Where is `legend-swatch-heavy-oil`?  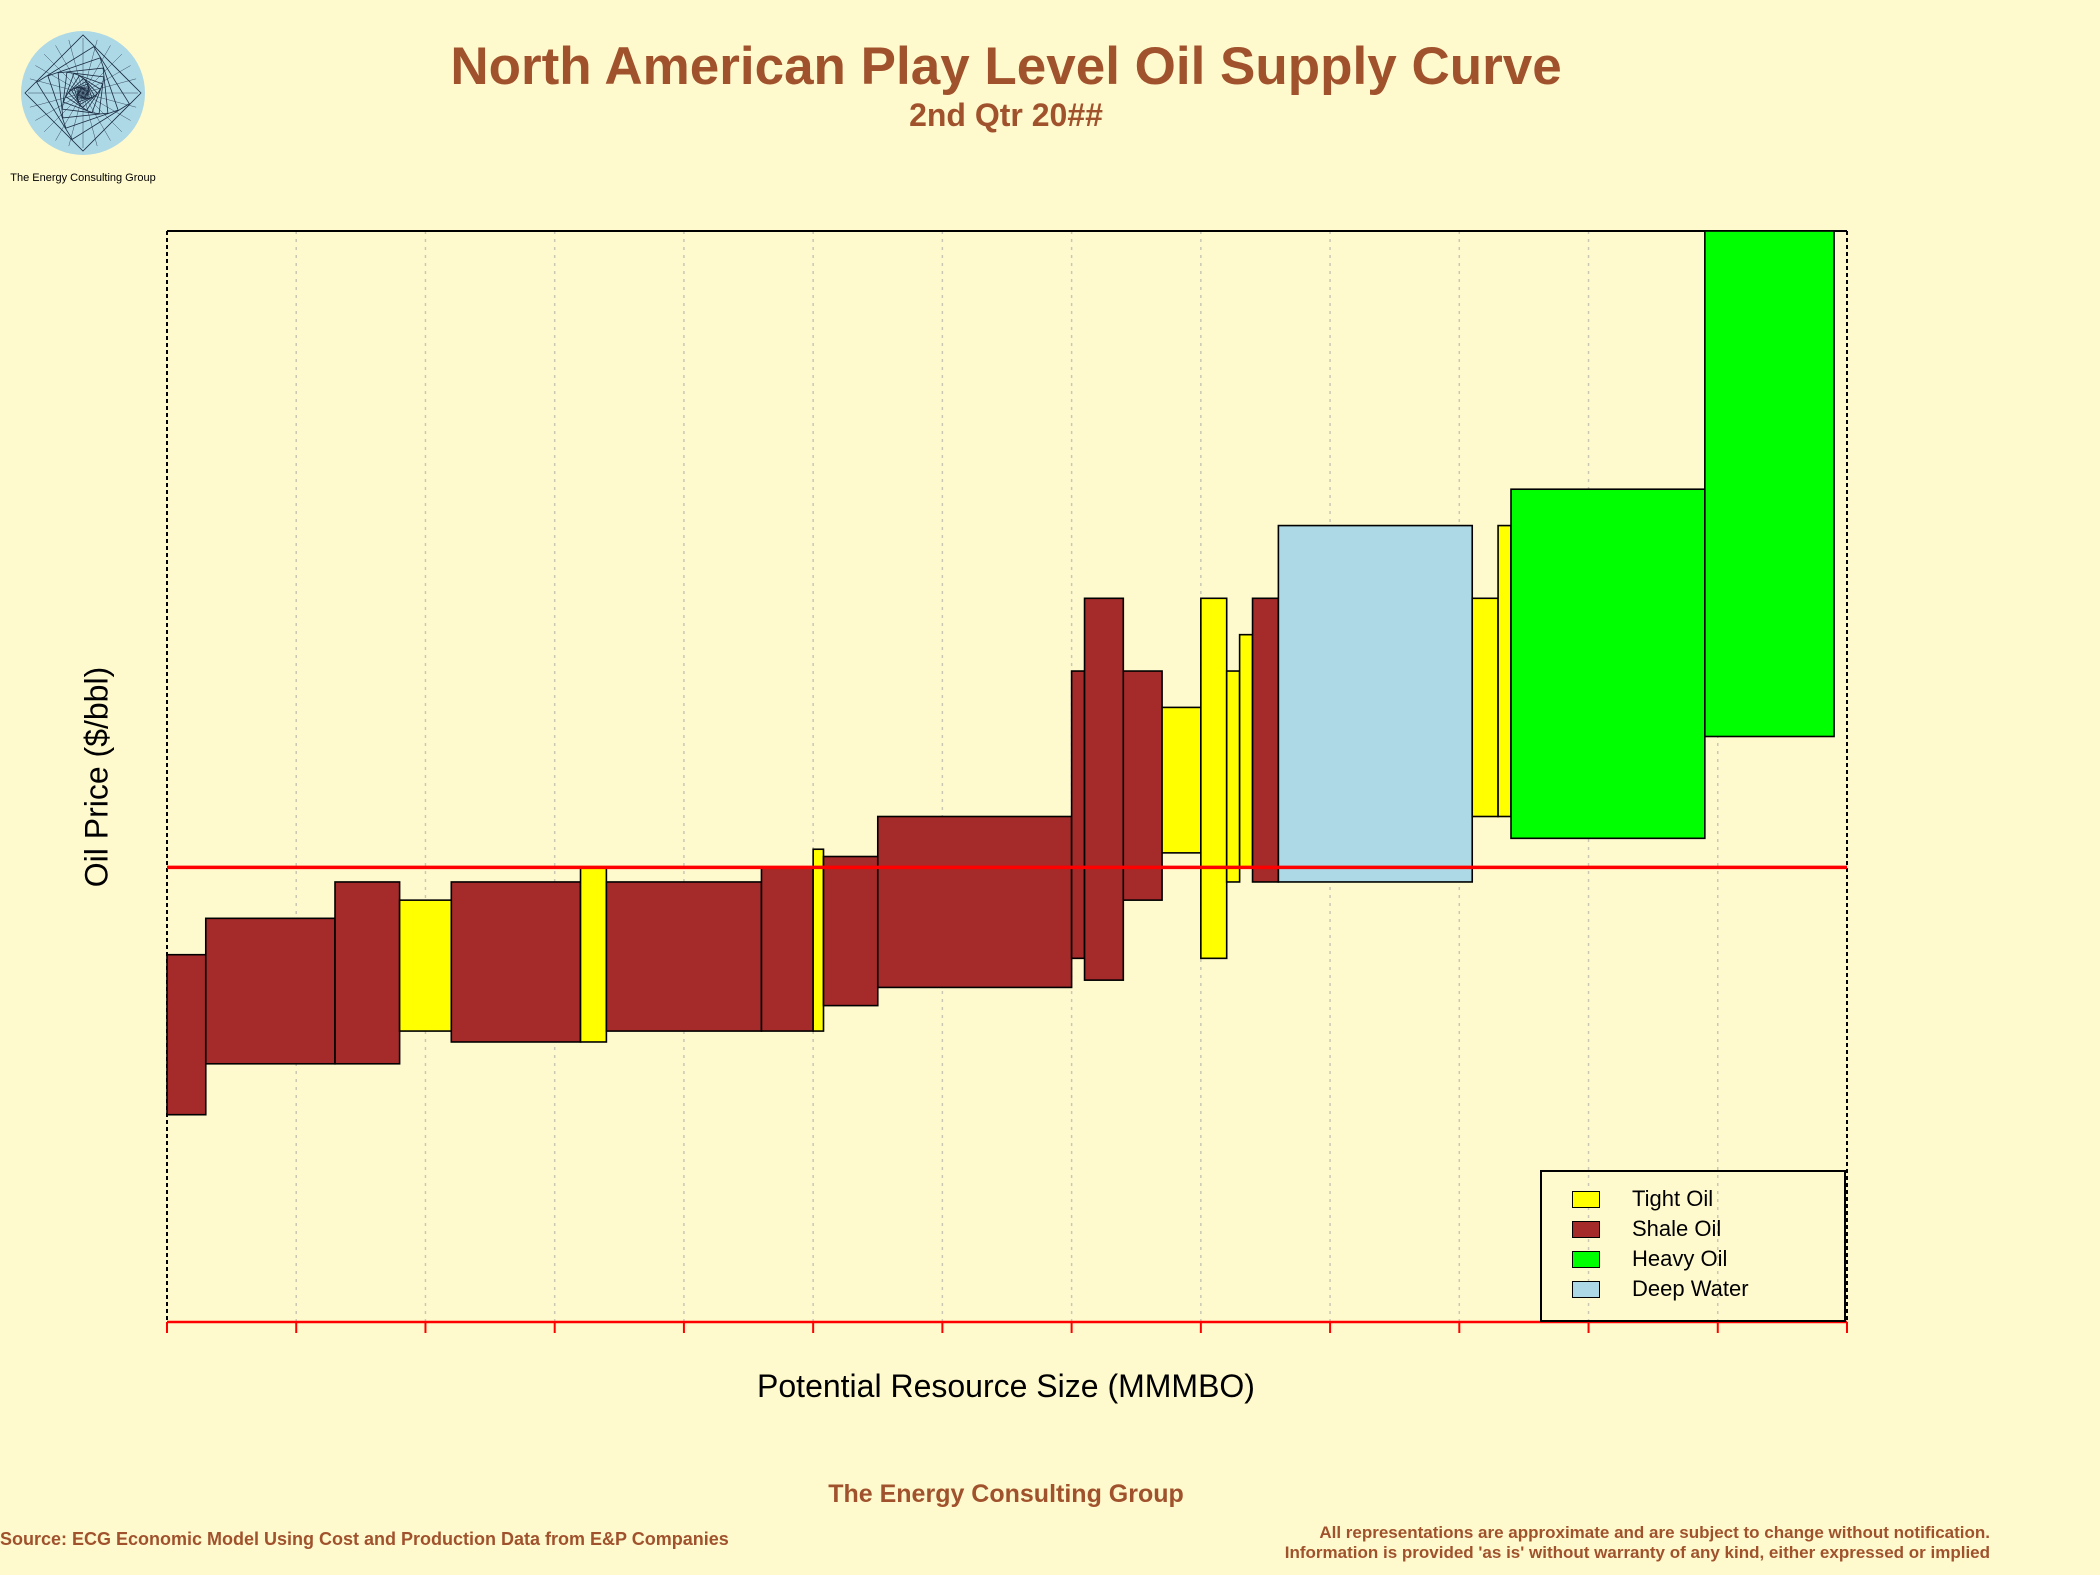
legend-swatch-heavy-oil is located at coordinates (1586, 1259).